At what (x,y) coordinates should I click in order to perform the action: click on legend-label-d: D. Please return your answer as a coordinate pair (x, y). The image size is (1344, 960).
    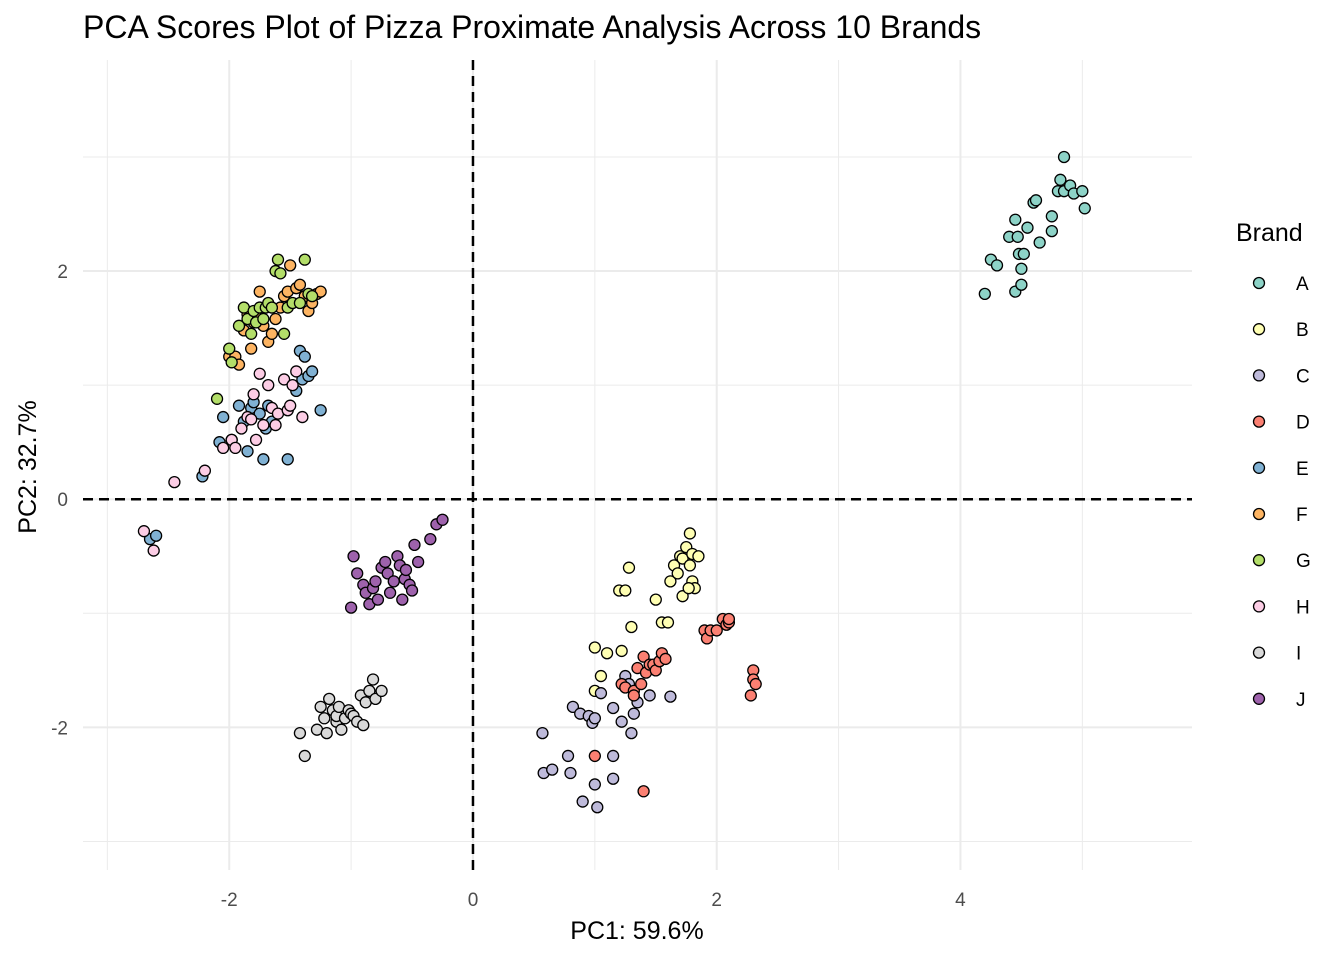
    Looking at the image, I should click on (1303, 423).